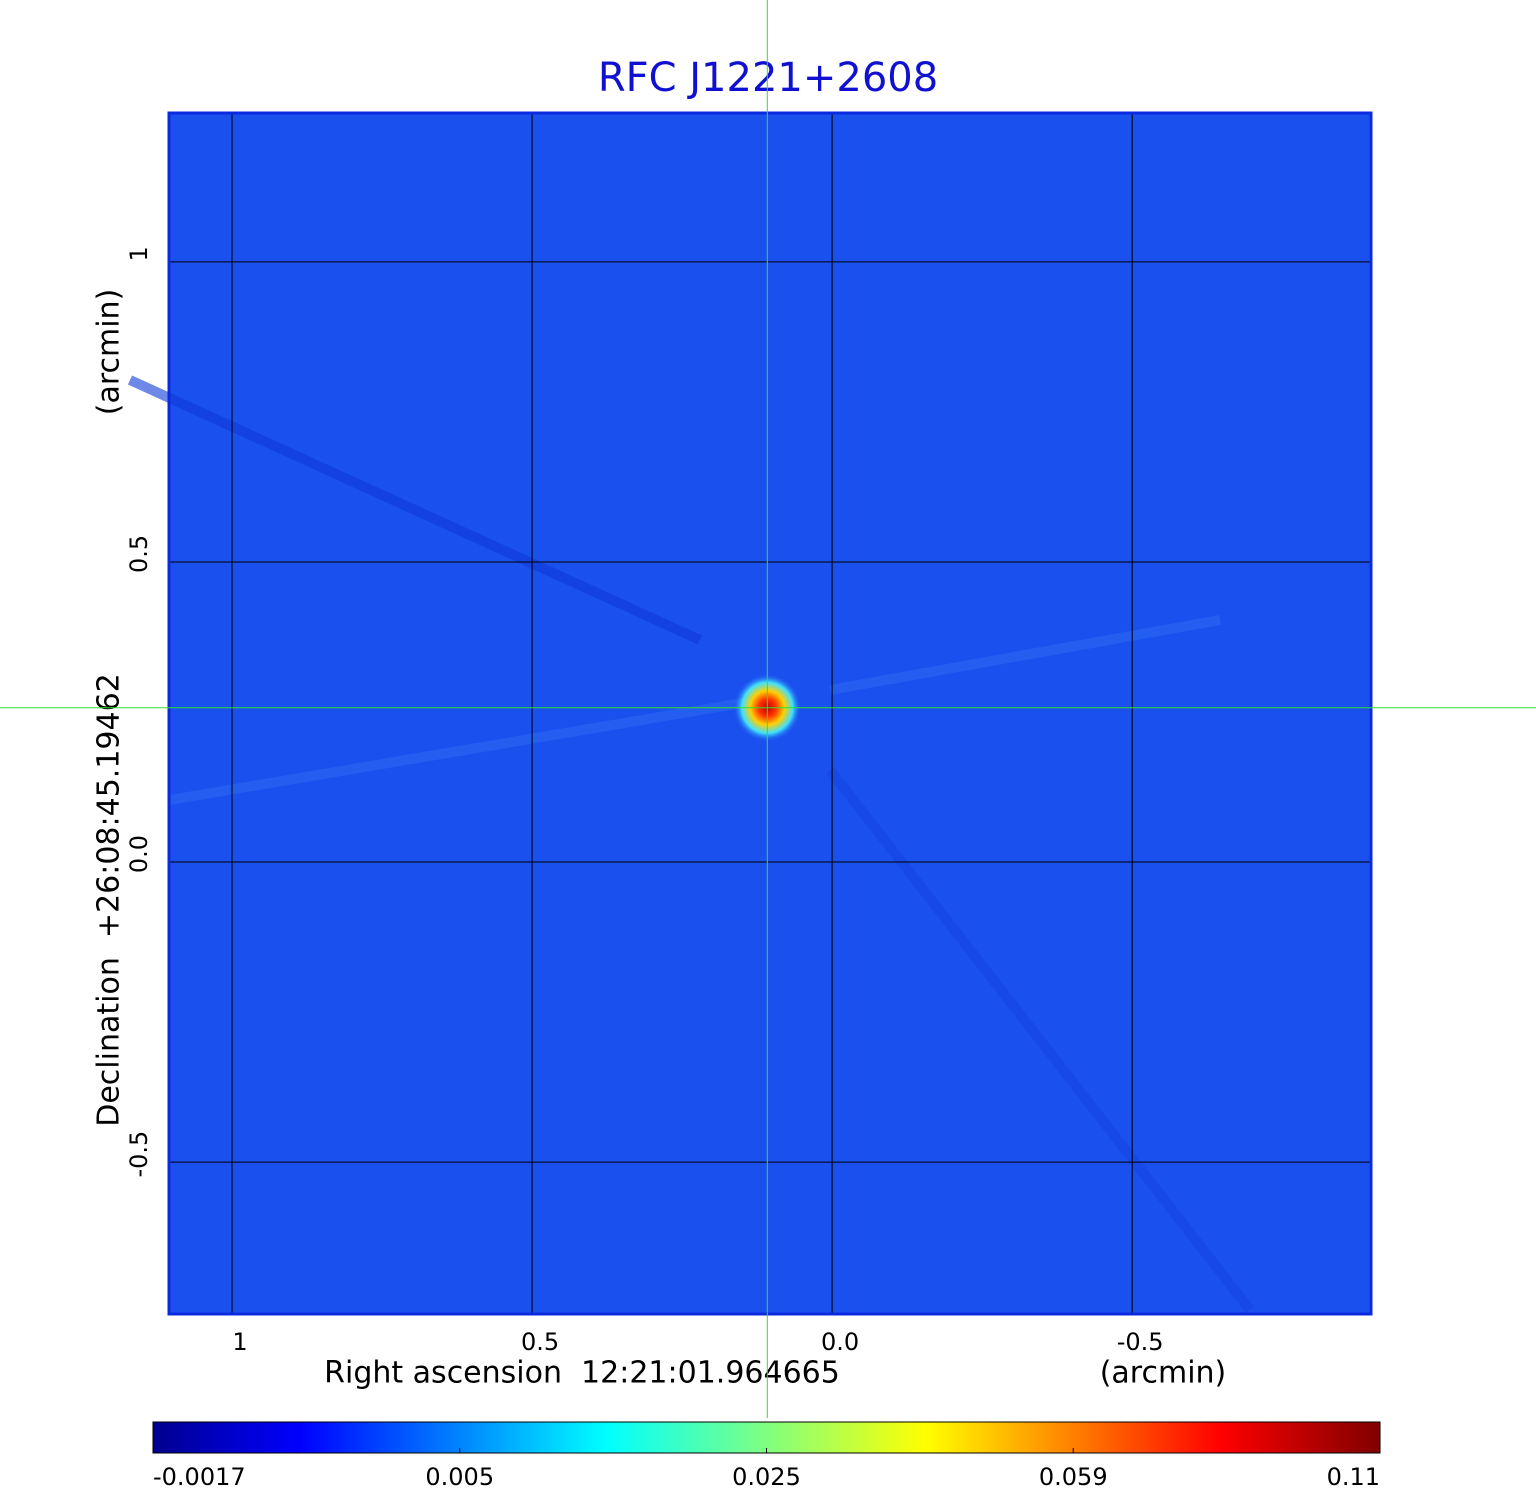  What do you see at coordinates (766, 1477) in the screenshot?
I see `colorbar-tick-label: 0.025` at bounding box center [766, 1477].